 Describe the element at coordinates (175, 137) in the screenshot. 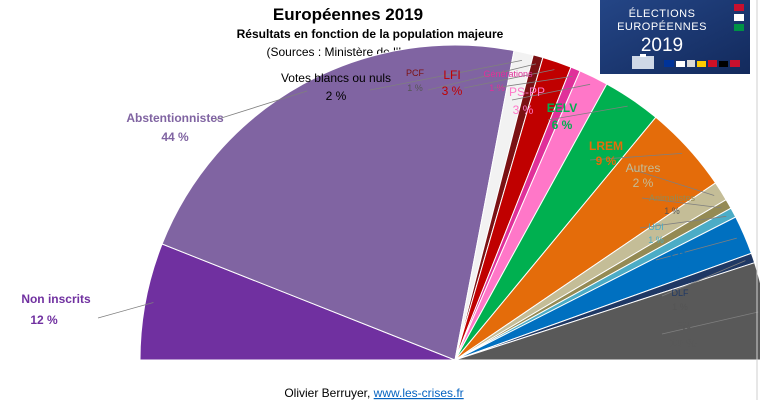

I see `slice-value: 44 %` at that location.